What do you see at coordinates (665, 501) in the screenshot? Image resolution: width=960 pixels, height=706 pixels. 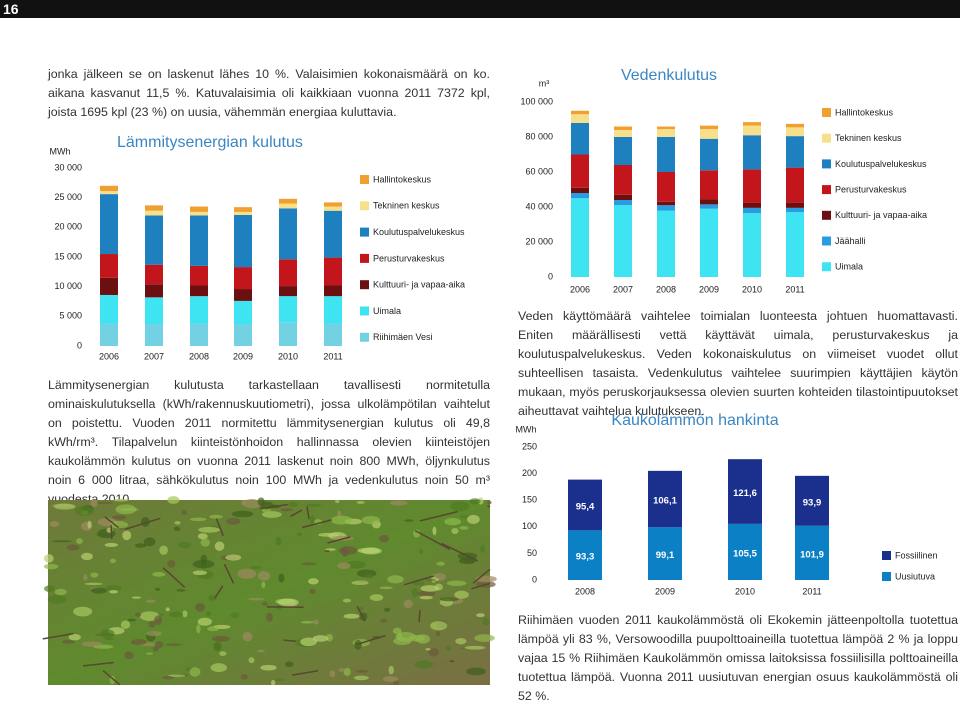 I see `data-label: 106,1` at bounding box center [665, 501].